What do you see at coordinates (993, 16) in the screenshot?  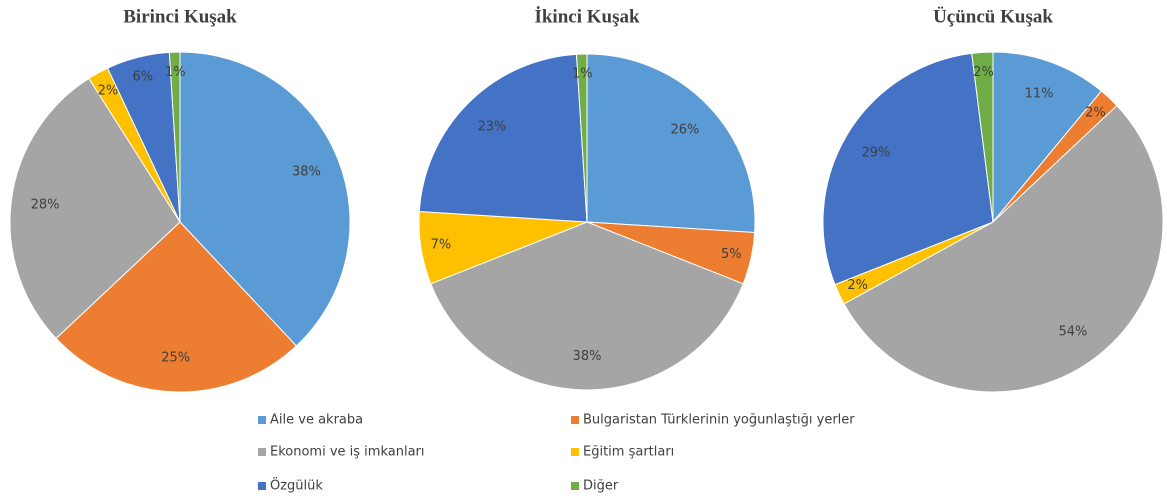 I see `chart-title: Üçüncü Kuşak` at bounding box center [993, 16].